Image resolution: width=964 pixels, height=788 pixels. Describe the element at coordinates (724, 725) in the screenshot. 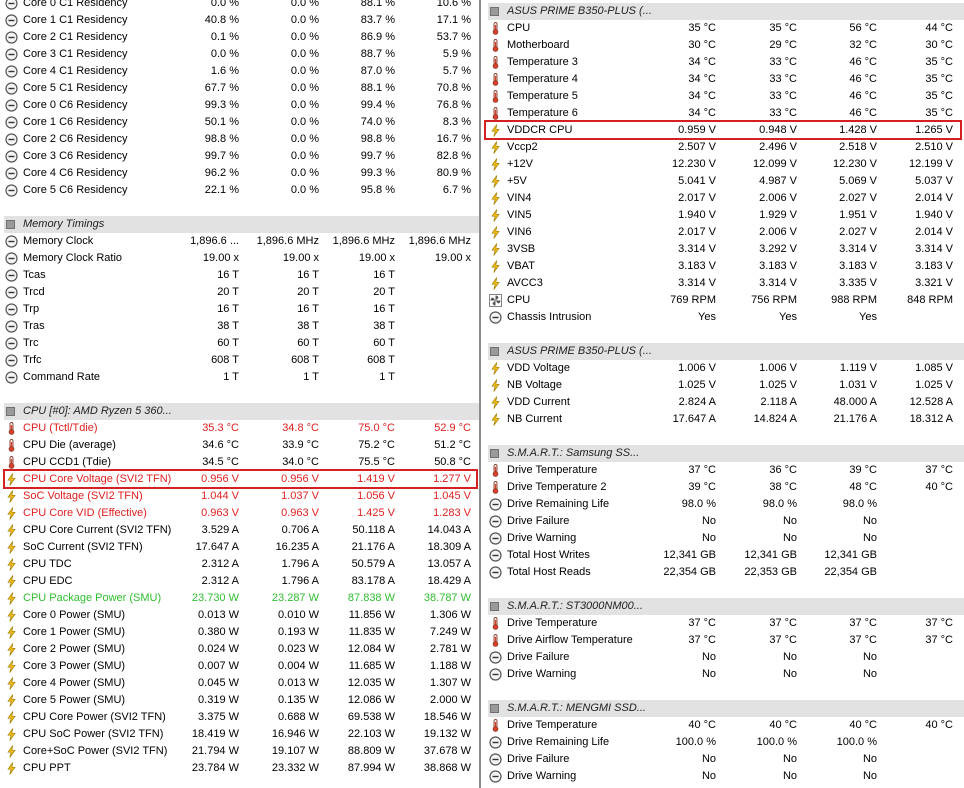

I see `sensor-row-drive-temperature: Drive Temperature 40 °C 40 °C 40 °C 40 °C` at that location.